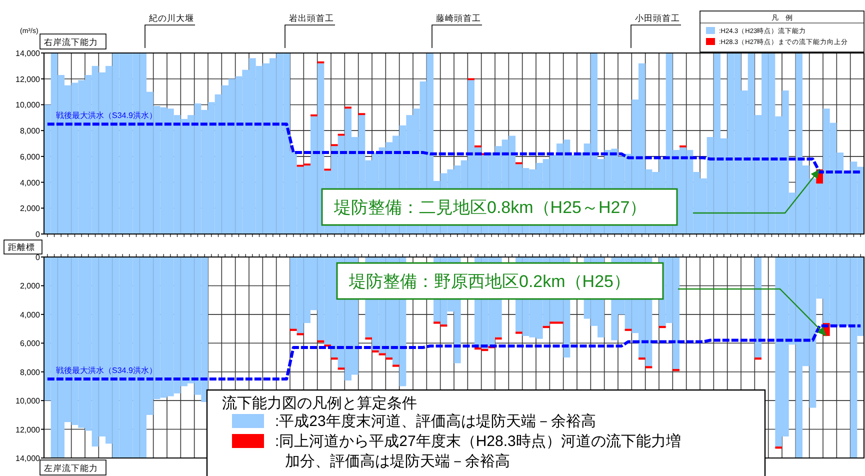  What do you see at coordinates (435, 421) in the screenshot?
I see `legend-label: :平成23年度末河道、評価高は堤防天端－余裕高` at bounding box center [435, 421].